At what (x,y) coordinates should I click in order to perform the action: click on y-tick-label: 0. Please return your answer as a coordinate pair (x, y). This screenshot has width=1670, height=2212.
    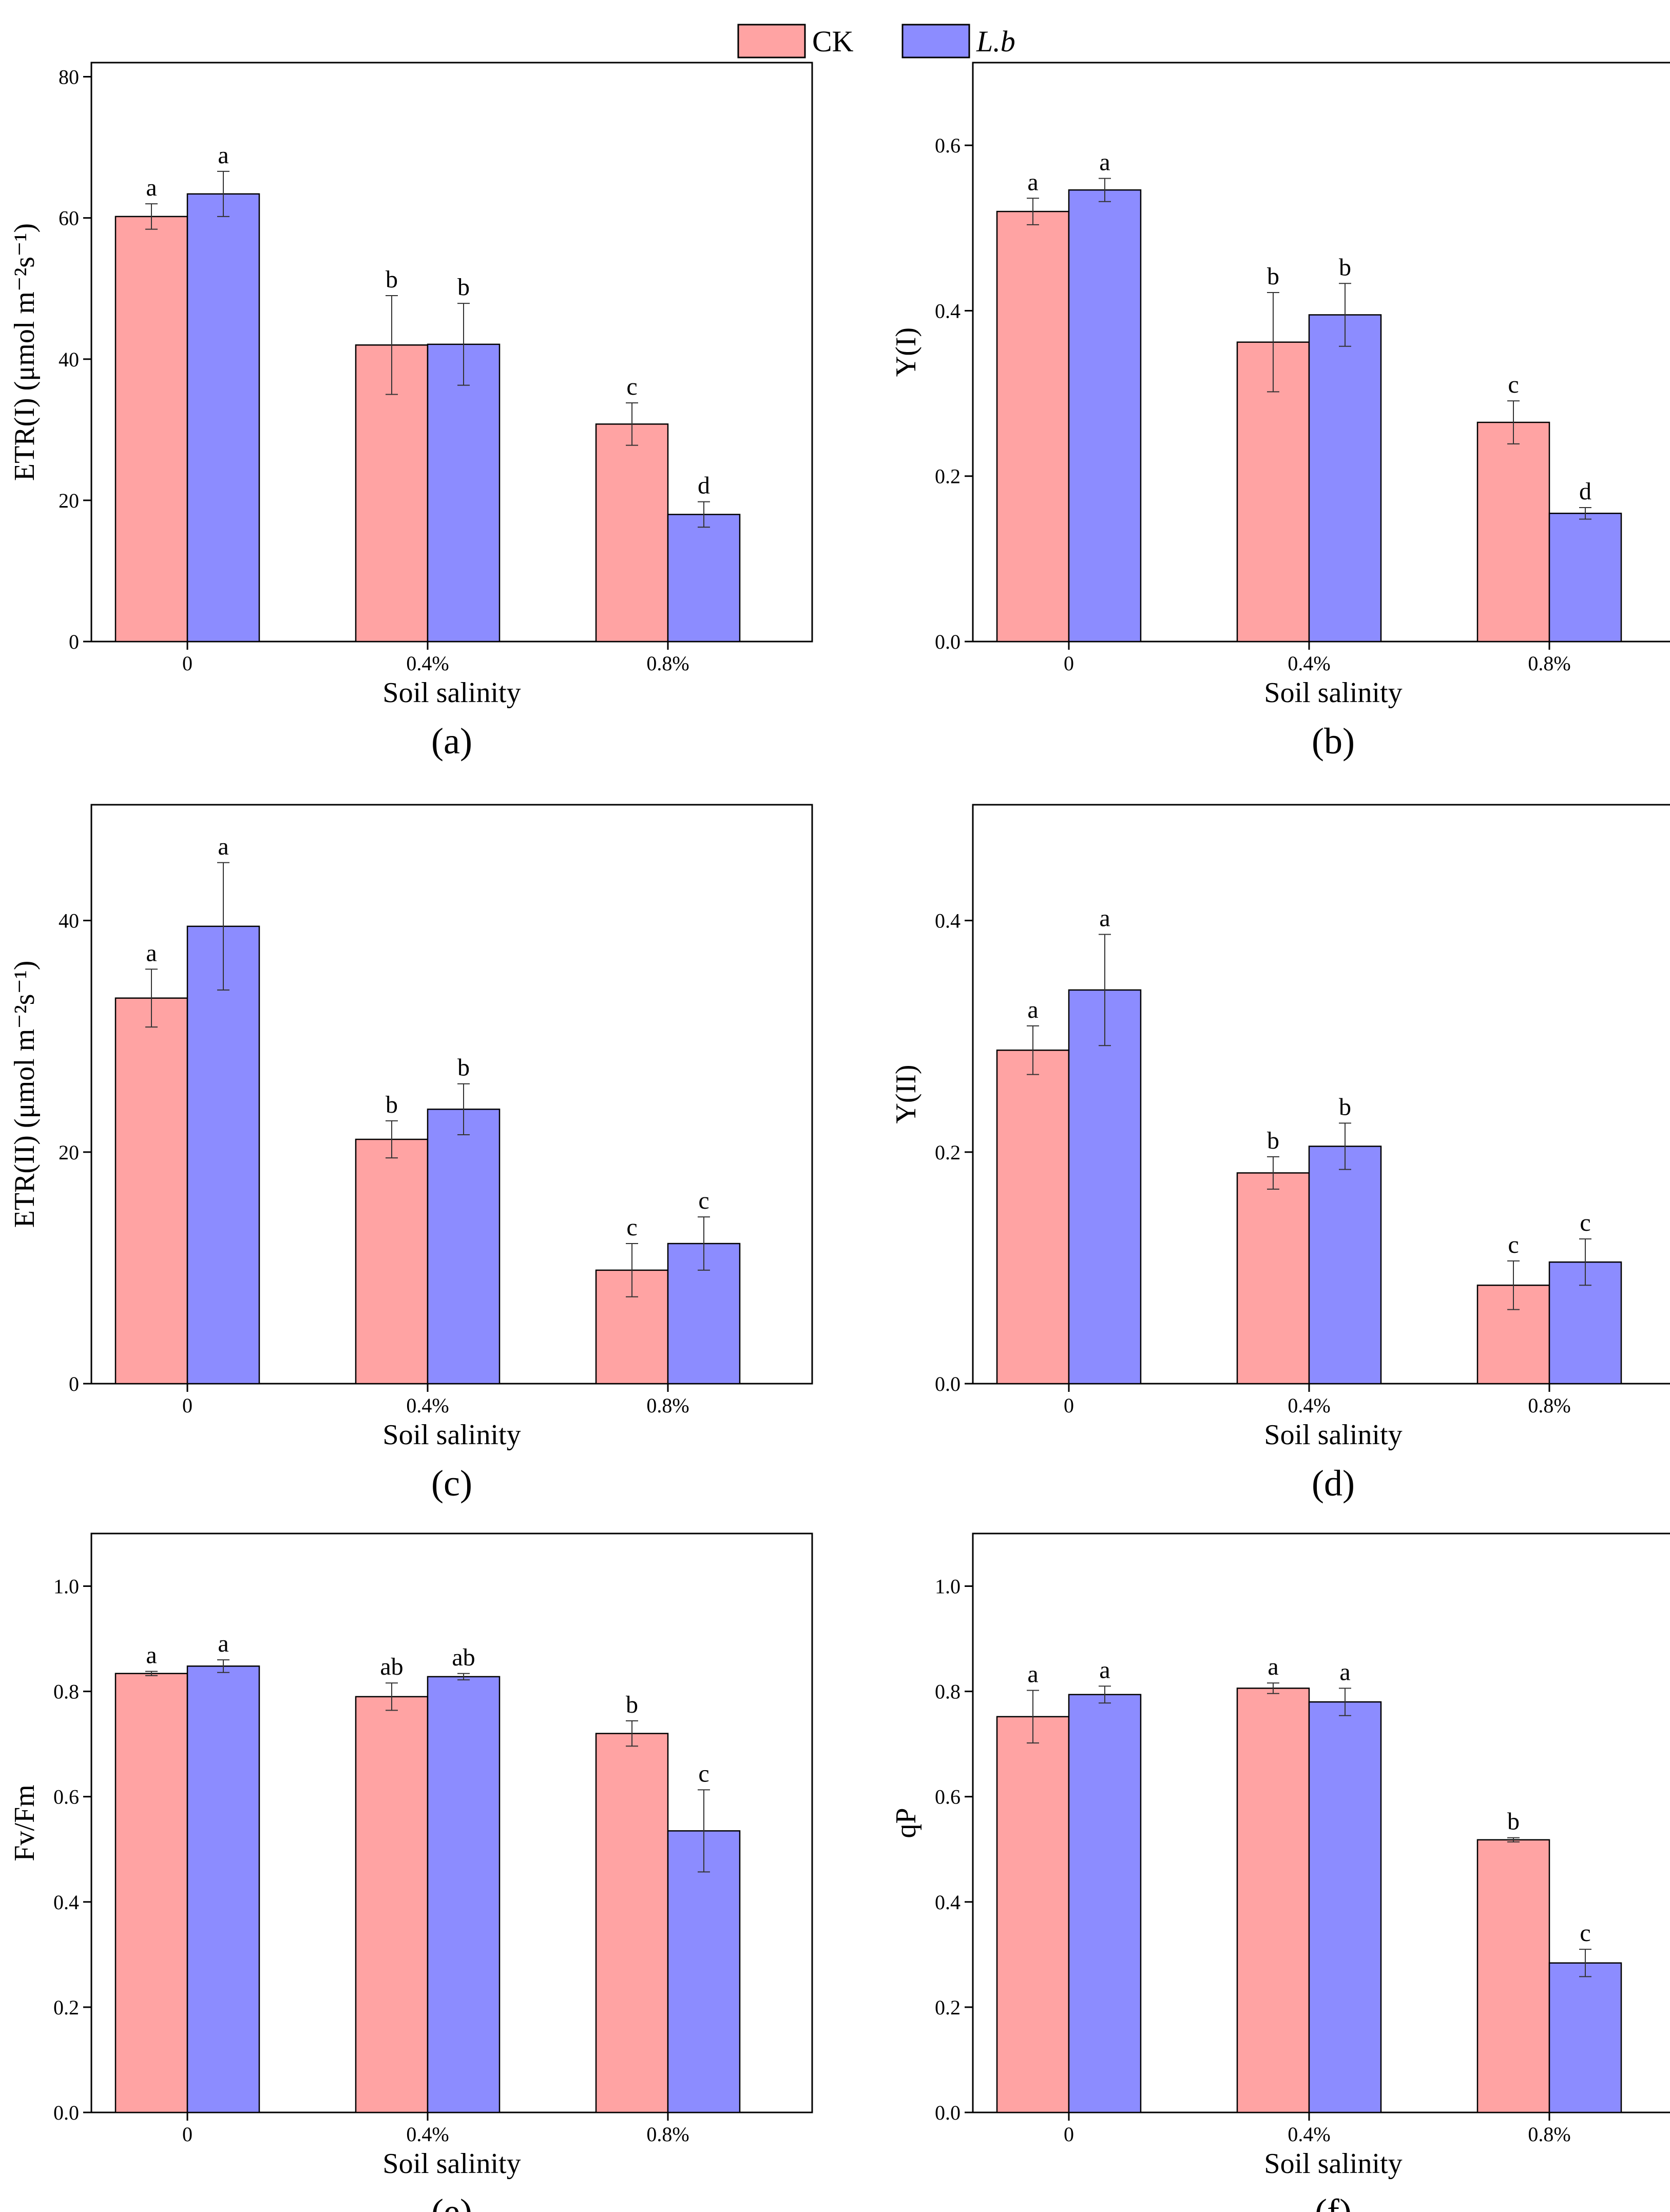
    Looking at the image, I should click on (74, 1383).